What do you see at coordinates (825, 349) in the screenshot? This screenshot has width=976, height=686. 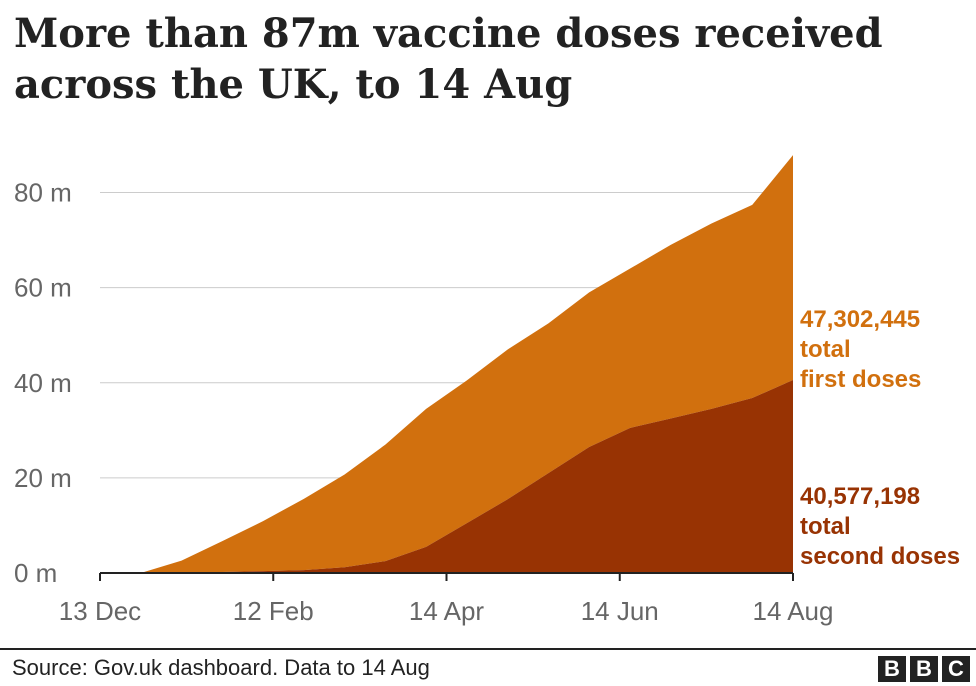 I see `first-doses-total-word: total` at bounding box center [825, 349].